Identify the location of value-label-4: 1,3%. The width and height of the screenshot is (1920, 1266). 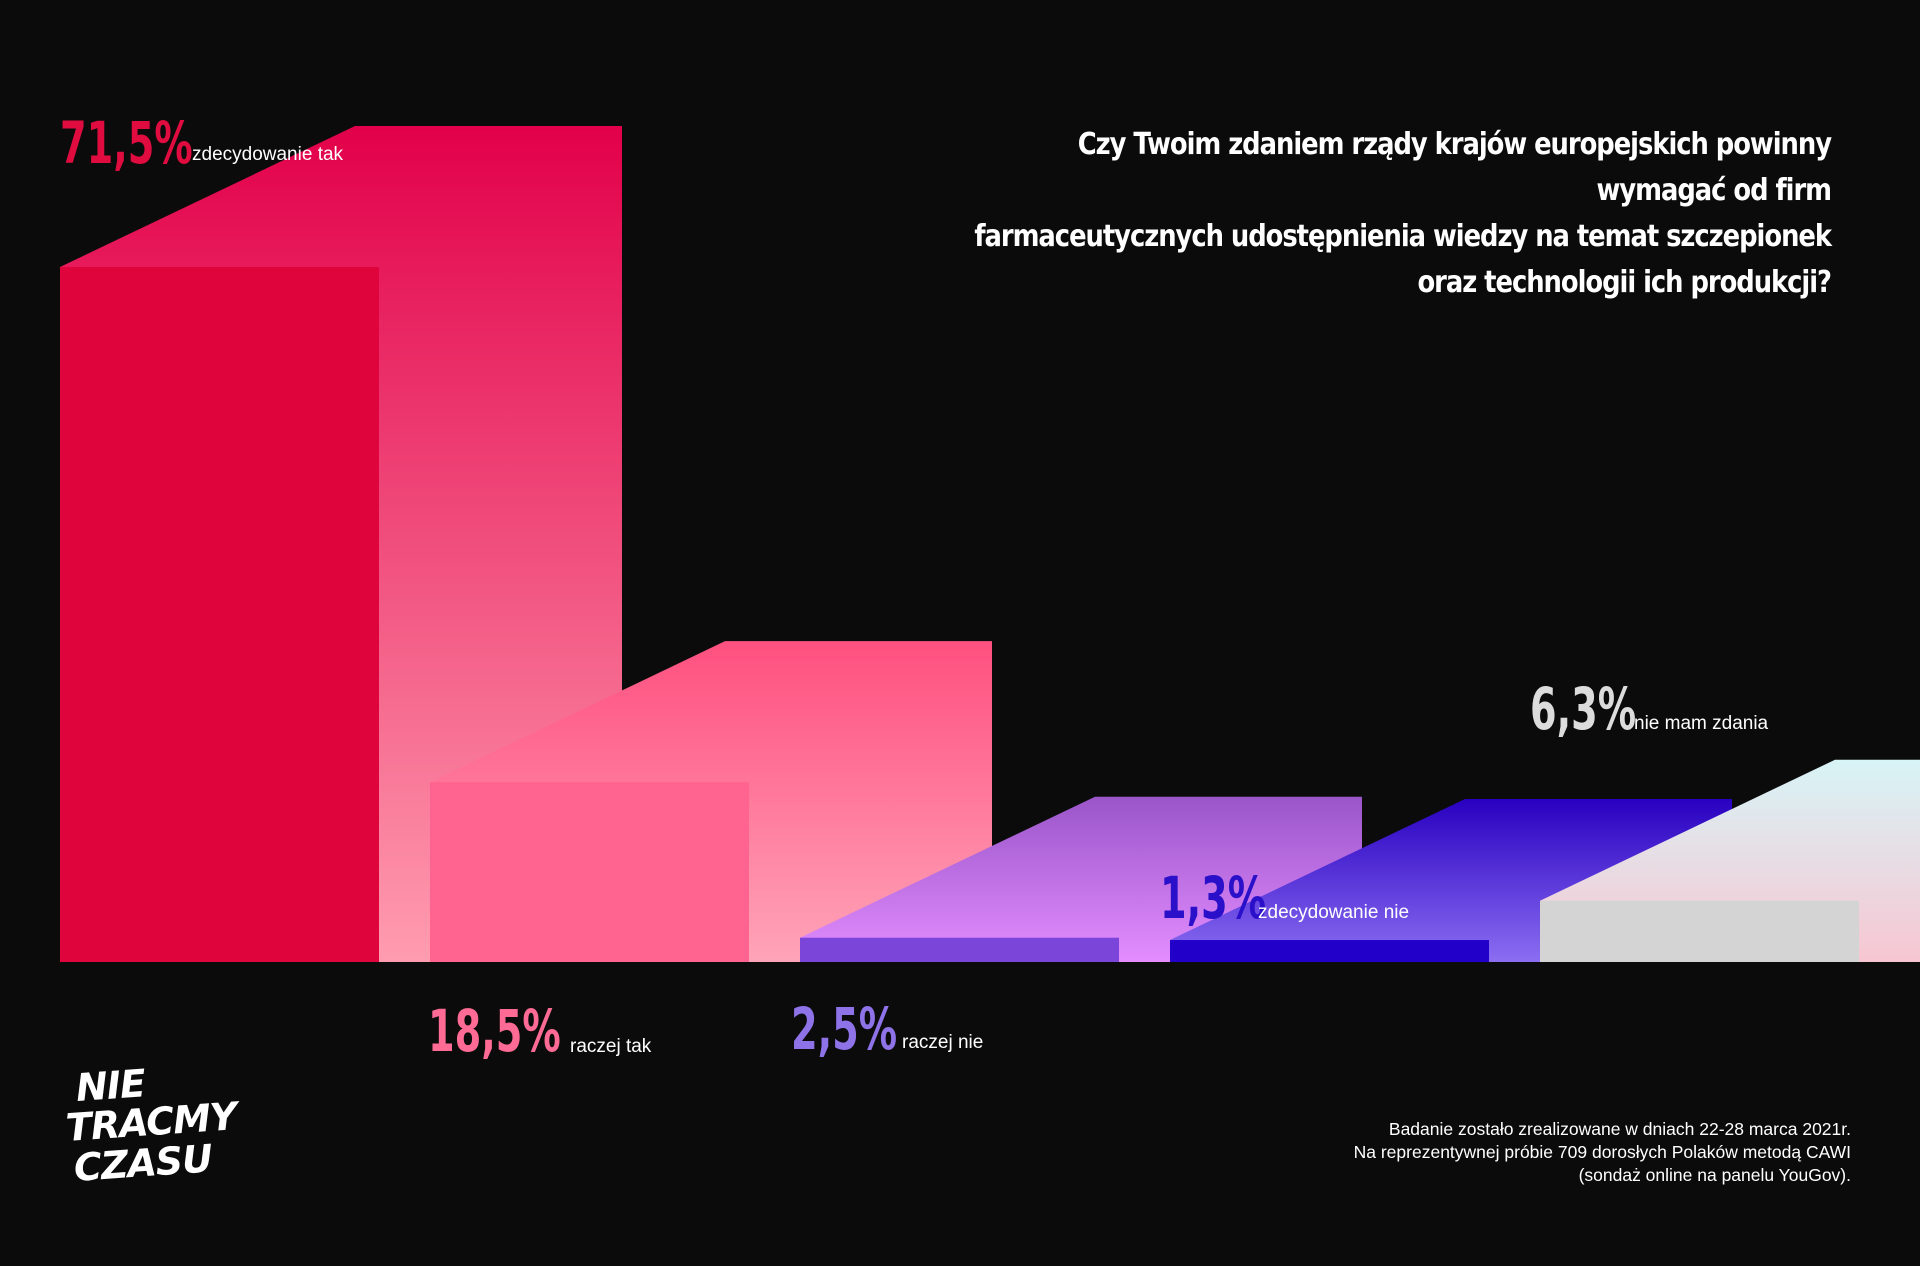
(1213, 898).